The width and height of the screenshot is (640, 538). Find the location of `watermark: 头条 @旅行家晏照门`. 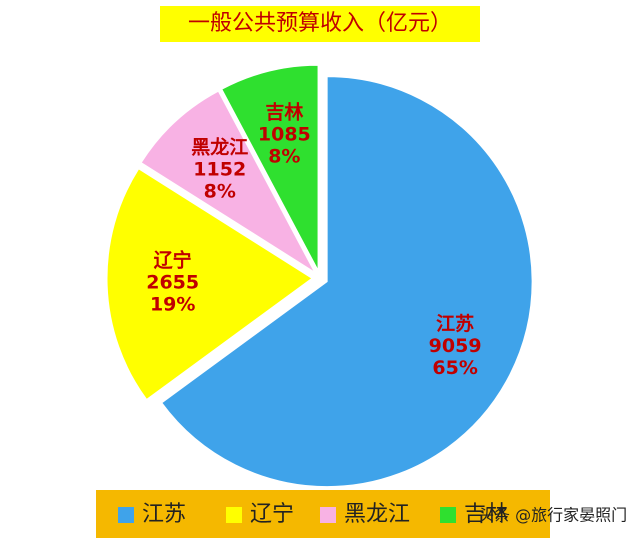

watermark: 头条 @旅行家晏照门 is located at coordinates (552, 515).